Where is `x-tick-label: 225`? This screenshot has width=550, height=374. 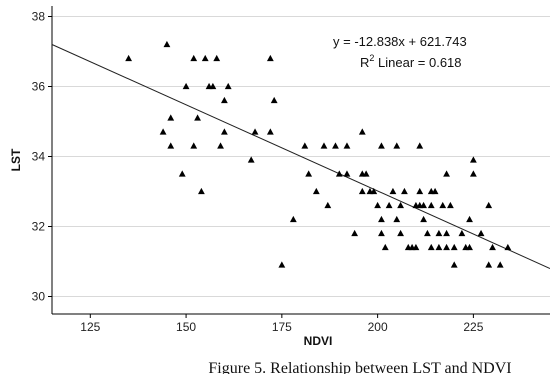
x-tick-label: 225 is located at coordinates (473, 327).